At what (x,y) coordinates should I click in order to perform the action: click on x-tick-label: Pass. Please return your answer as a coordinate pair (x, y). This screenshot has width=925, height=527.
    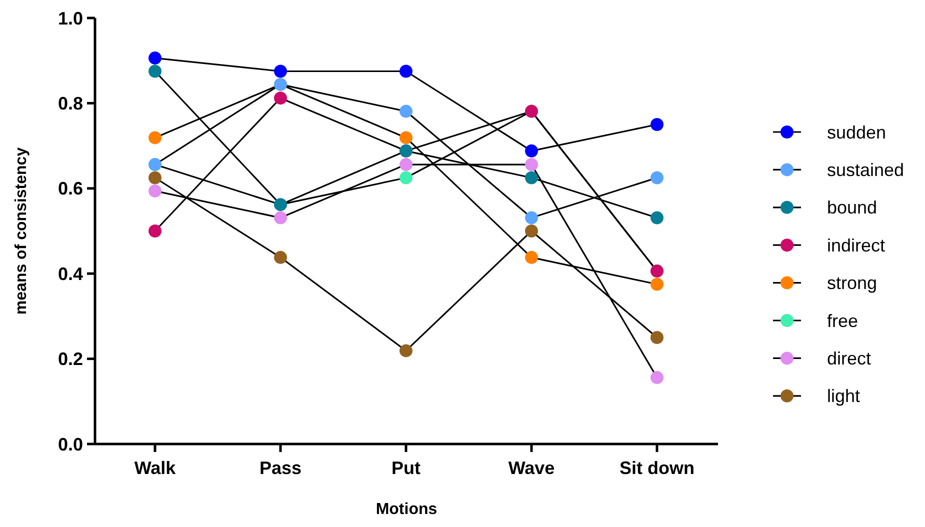
    Looking at the image, I should click on (280, 468).